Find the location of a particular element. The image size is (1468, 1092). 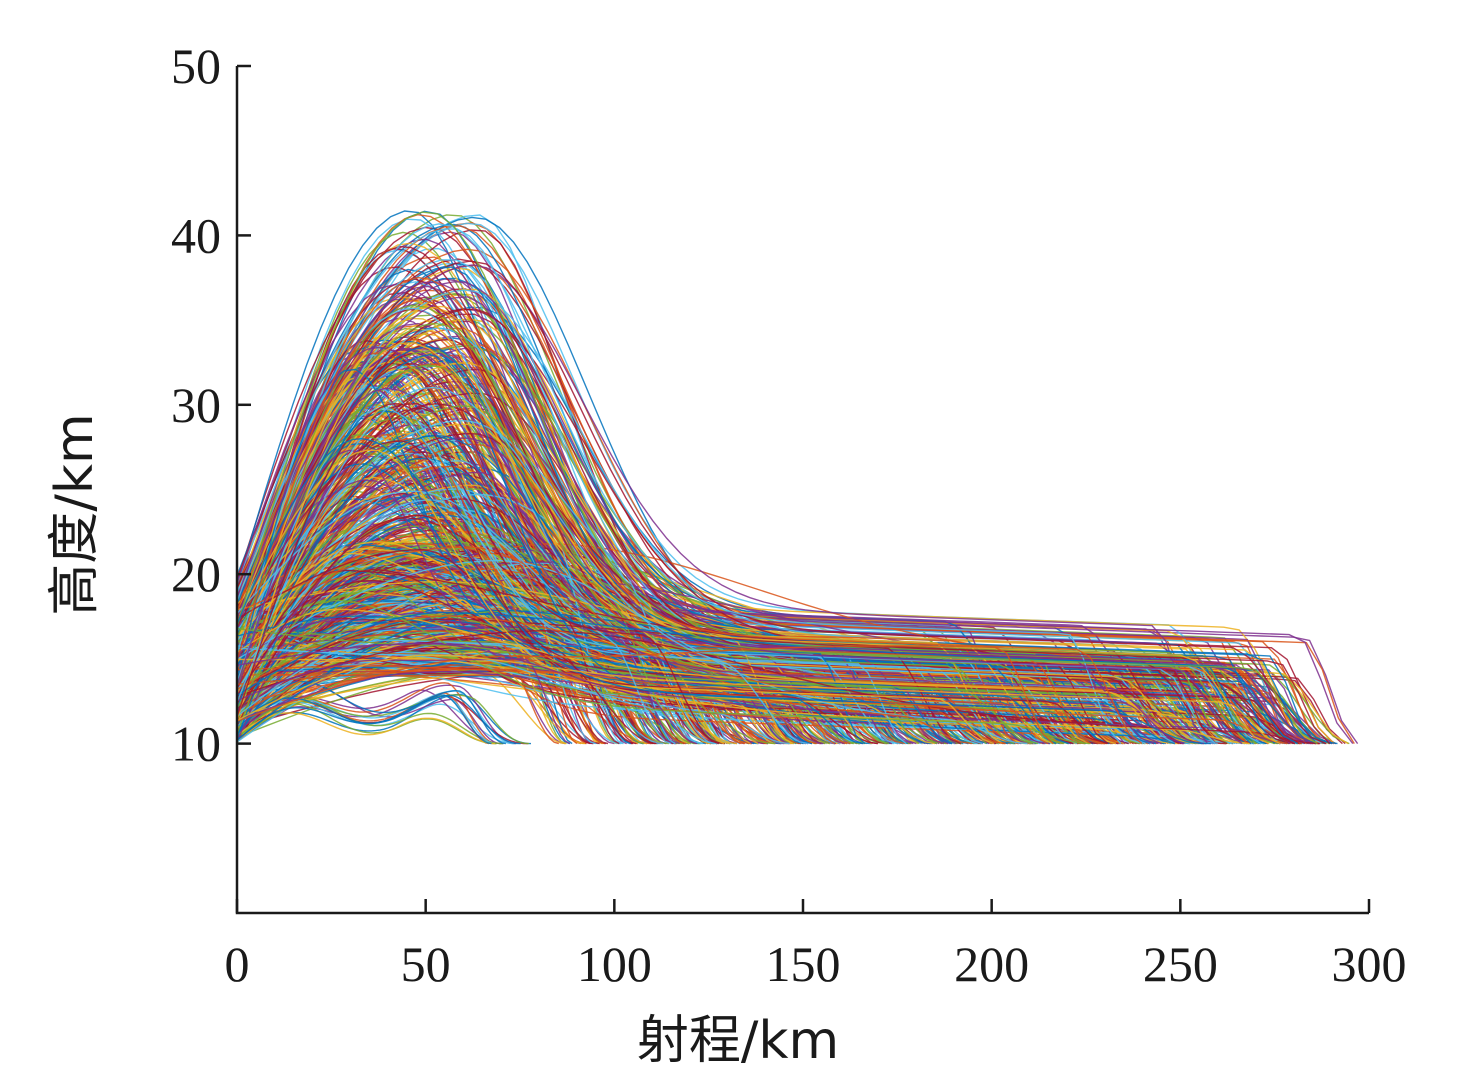

y-axis-title: 高度/km is located at coordinates (75, 514).